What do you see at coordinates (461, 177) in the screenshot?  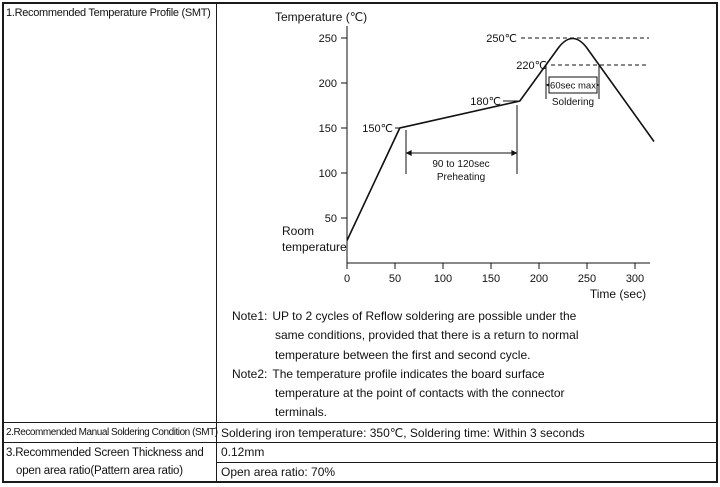 I see `svg-text: Preheating` at bounding box center [461, 177].